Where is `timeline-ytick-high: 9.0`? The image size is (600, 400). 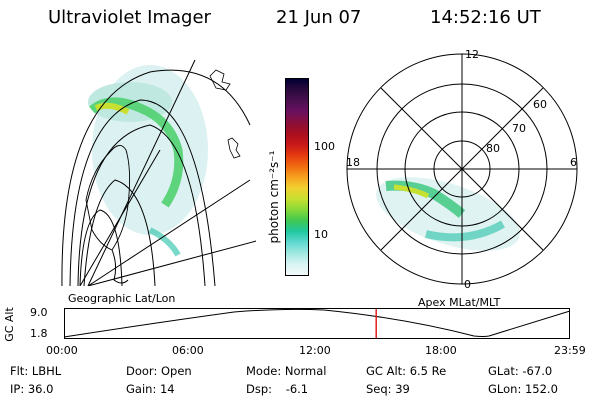
timeline-ytick-high: 9.0 is located at coordinates (39, 312).